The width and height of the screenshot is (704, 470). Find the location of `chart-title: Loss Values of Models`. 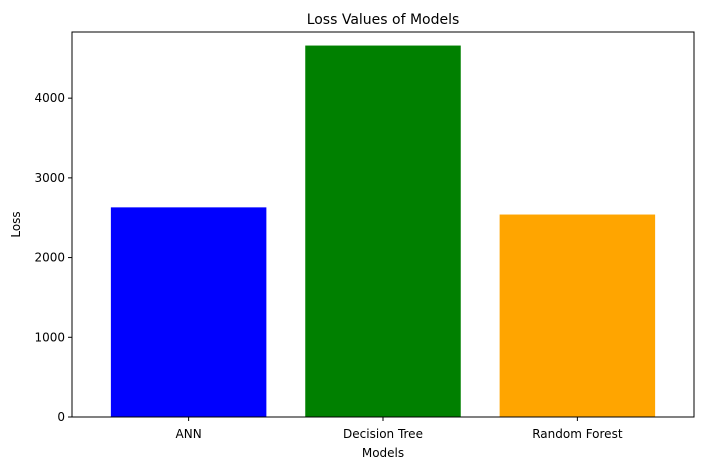

chart-title: Loss Values of Models is located at coordinates (383, 20).